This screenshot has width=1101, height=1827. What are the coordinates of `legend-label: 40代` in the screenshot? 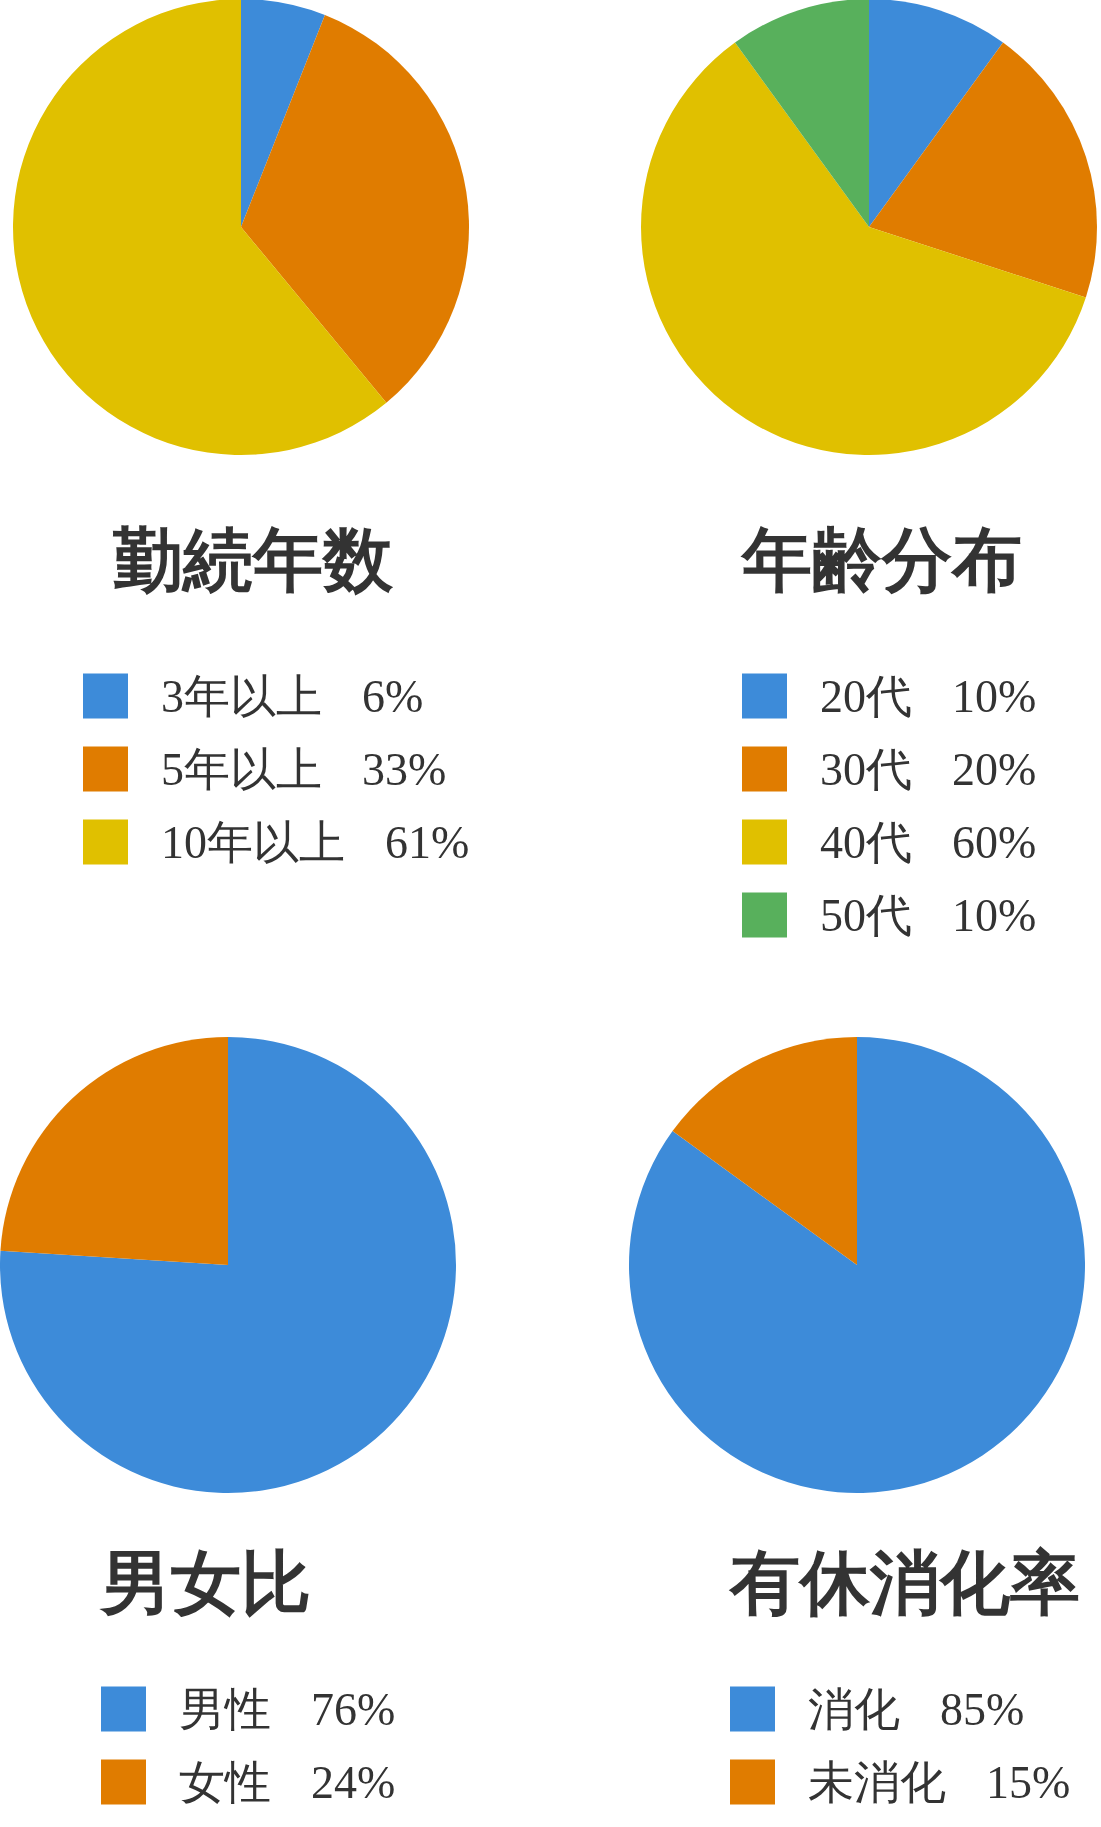 It's located at (866, 842).